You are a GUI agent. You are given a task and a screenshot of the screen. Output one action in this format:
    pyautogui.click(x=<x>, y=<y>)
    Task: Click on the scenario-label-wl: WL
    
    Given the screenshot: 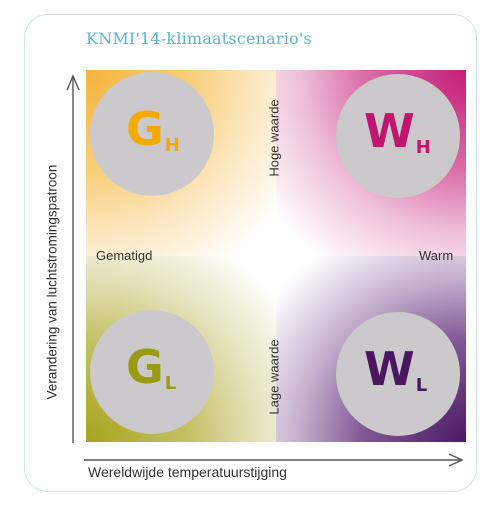 What is the action you would take?
    pyautogui.click(x=395, y=369)
    